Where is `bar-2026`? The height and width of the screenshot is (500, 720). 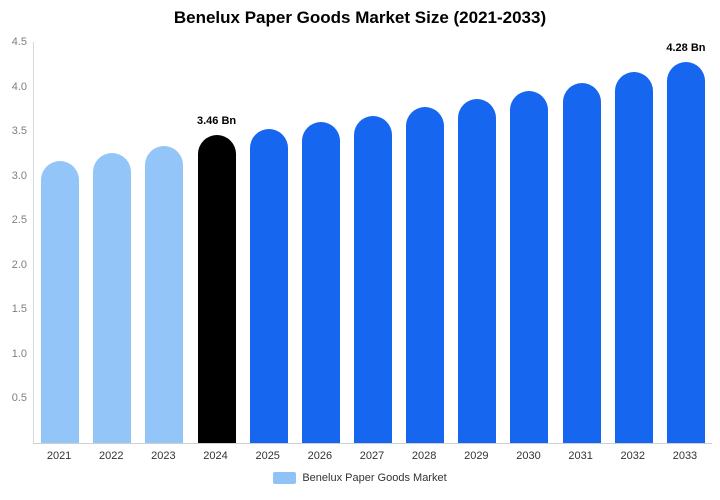 bar-2026 is located at coordinates (320, 282).